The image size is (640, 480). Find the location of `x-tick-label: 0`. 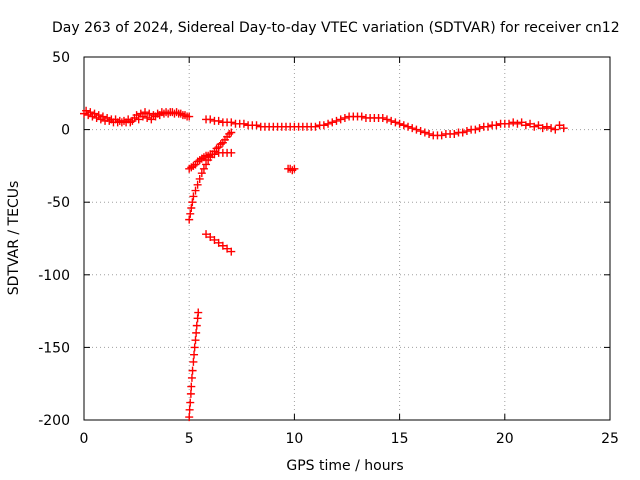

x-tick-label: 0 is located at coordinates (84, 439).